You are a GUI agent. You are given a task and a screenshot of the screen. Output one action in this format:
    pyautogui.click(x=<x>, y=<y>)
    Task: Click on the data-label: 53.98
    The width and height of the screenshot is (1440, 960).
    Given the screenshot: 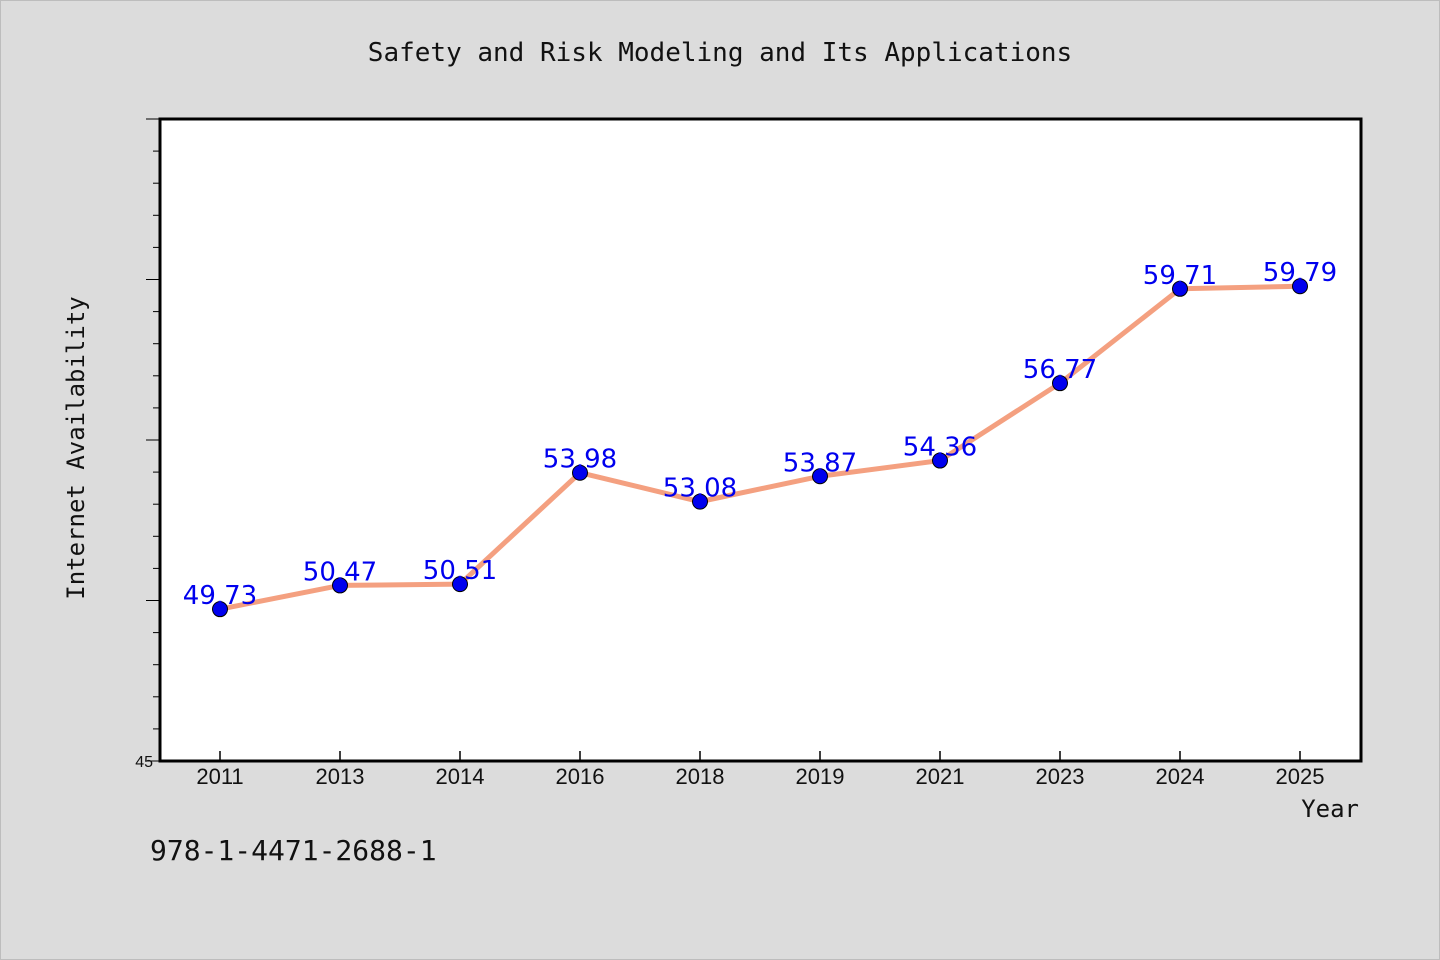 What is the action you would take?
    pyautogui.click(x=580, y=460)
    